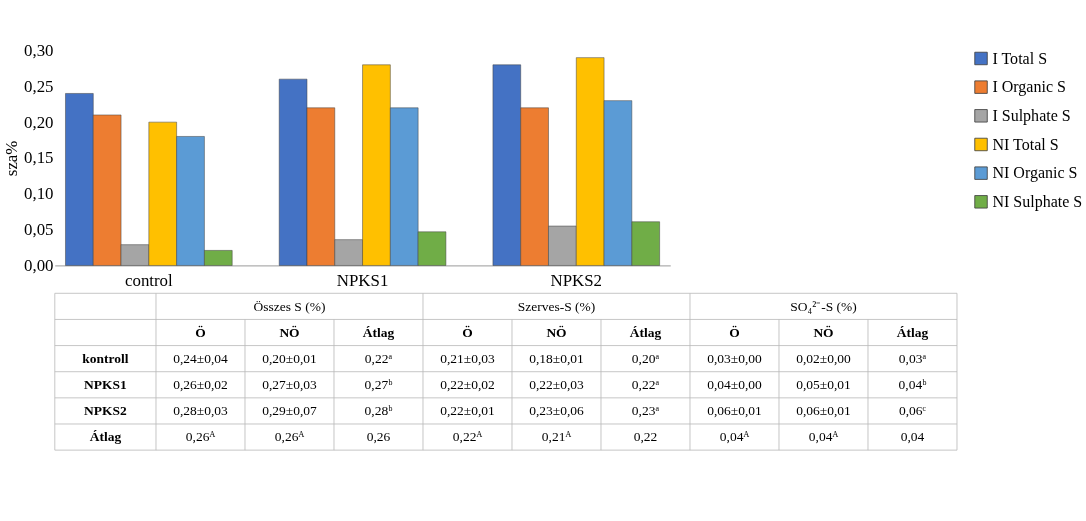 This screenshot has height=521, width=1086. Describe the element at coordinates (467, 411) in the screenshot. I see `text: 0,22±0,01` at that location.